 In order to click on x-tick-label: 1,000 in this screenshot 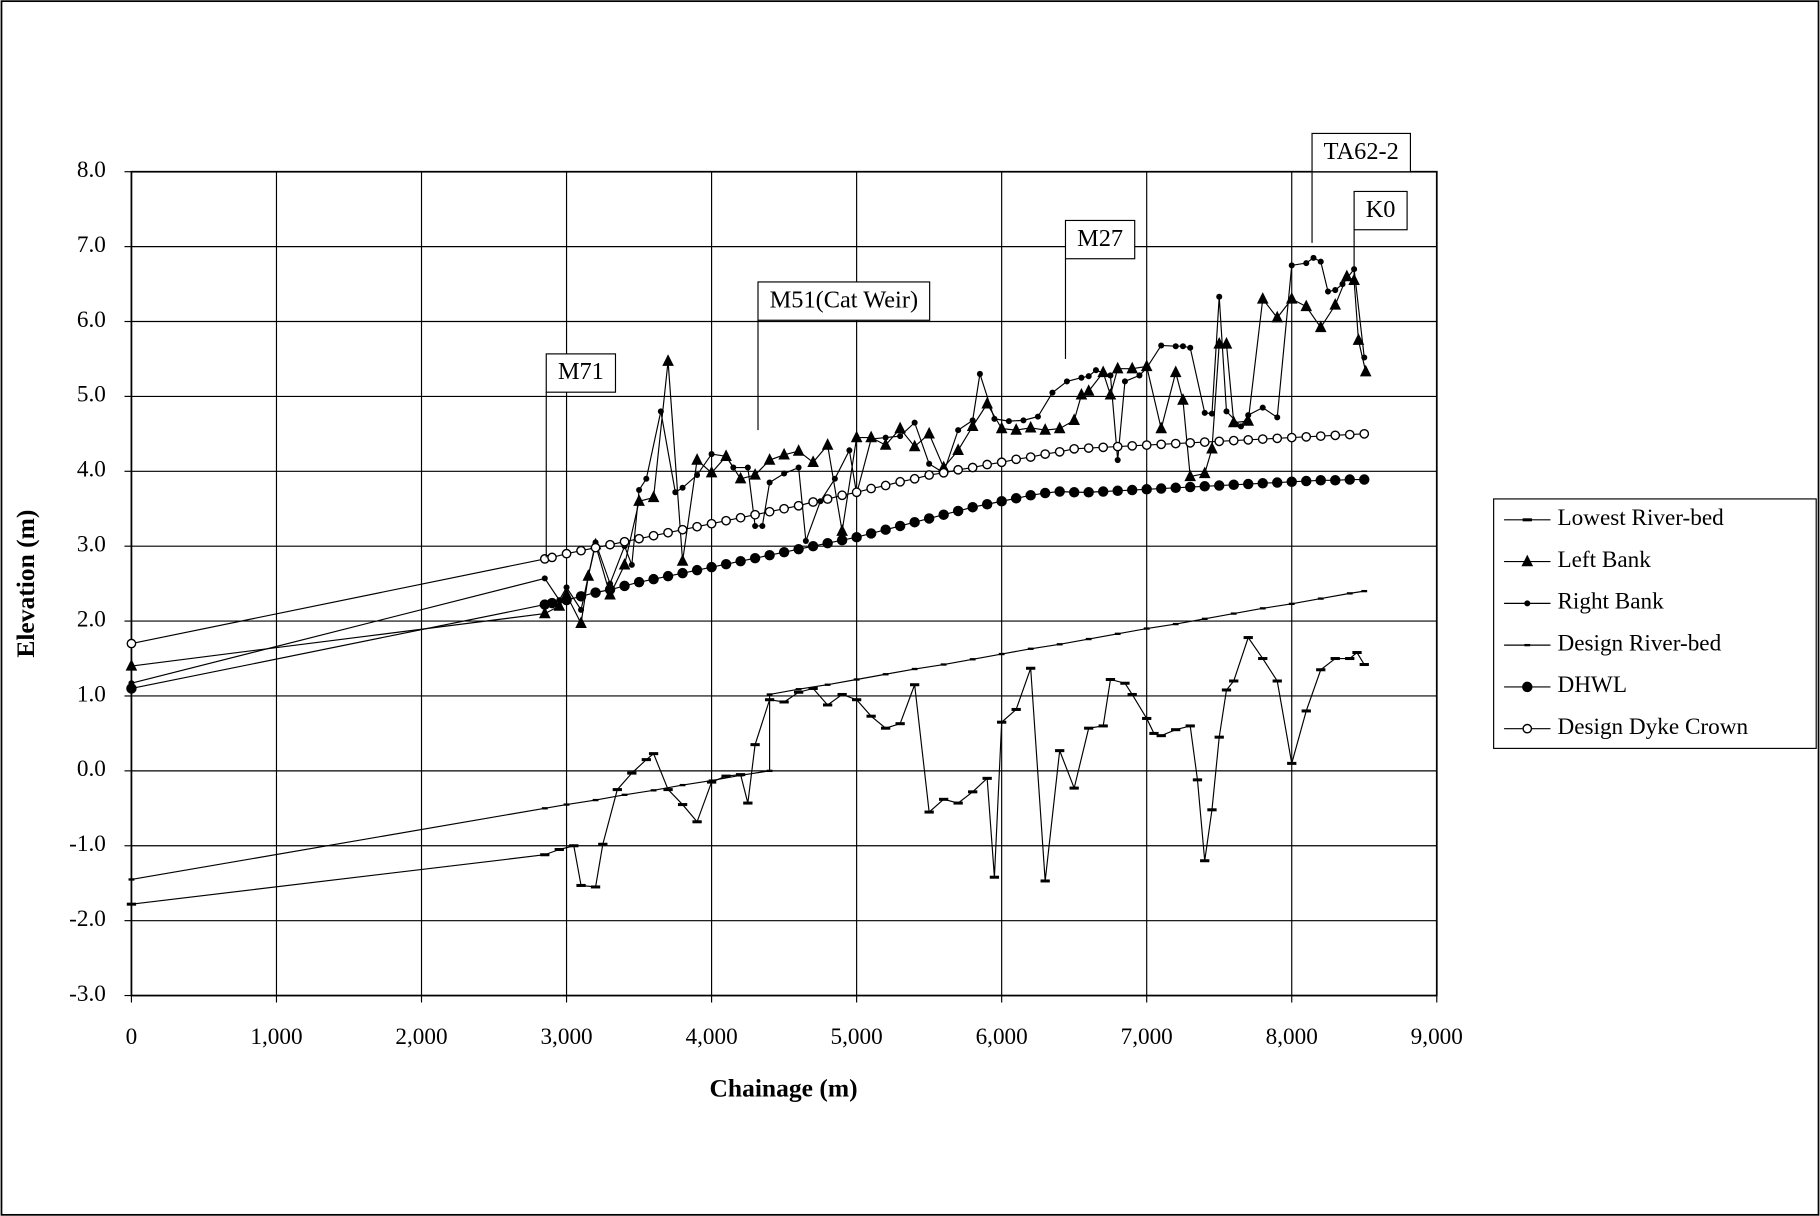, I will do `click(276, 1037)`.